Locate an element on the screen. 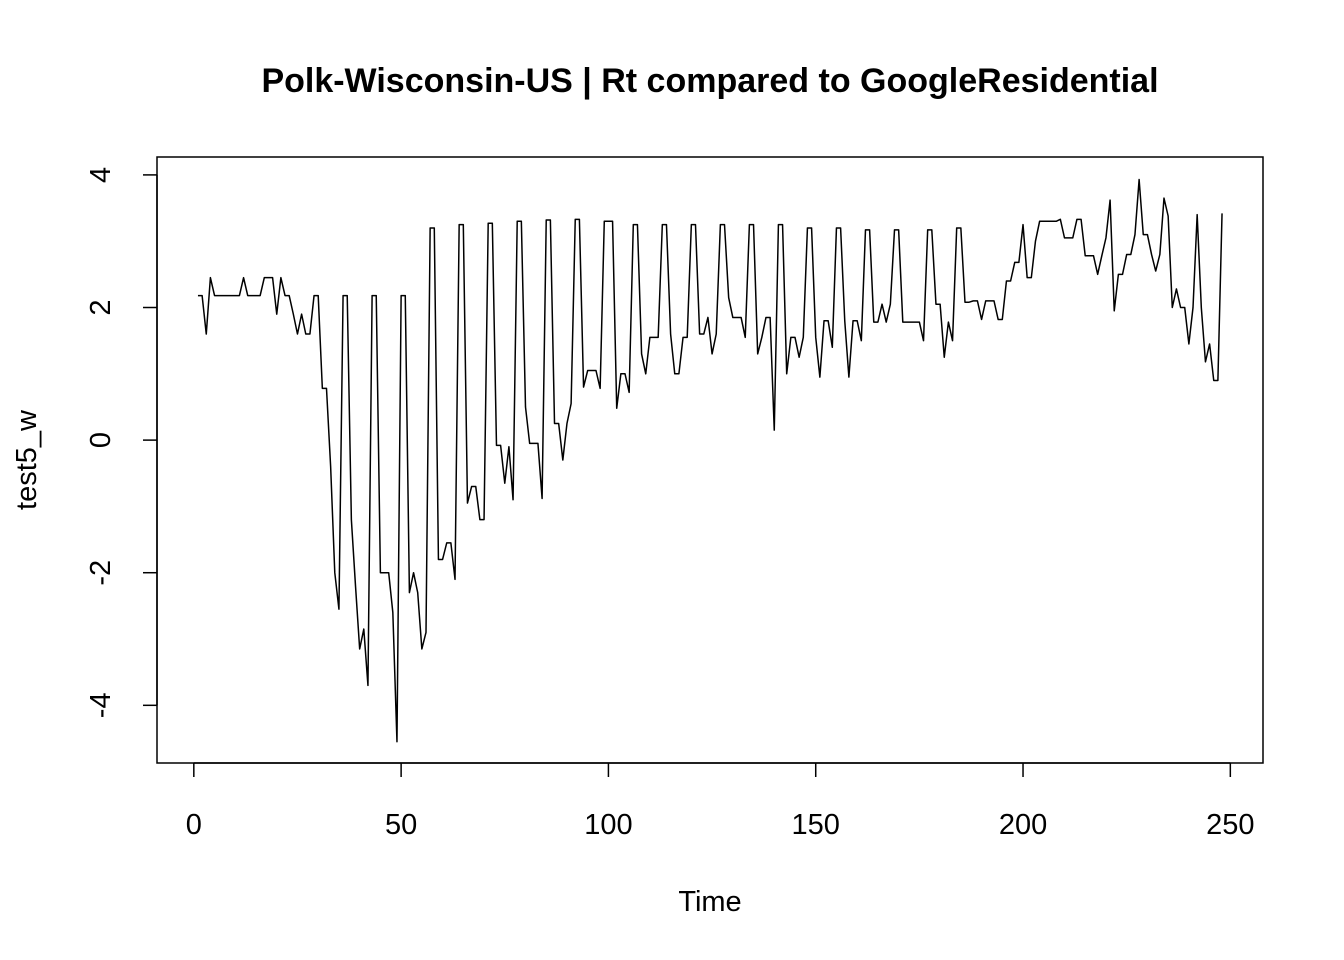 This screenshot has height=960, width=1344. y-tick-label: -2 is located at coordinates (101, 573).